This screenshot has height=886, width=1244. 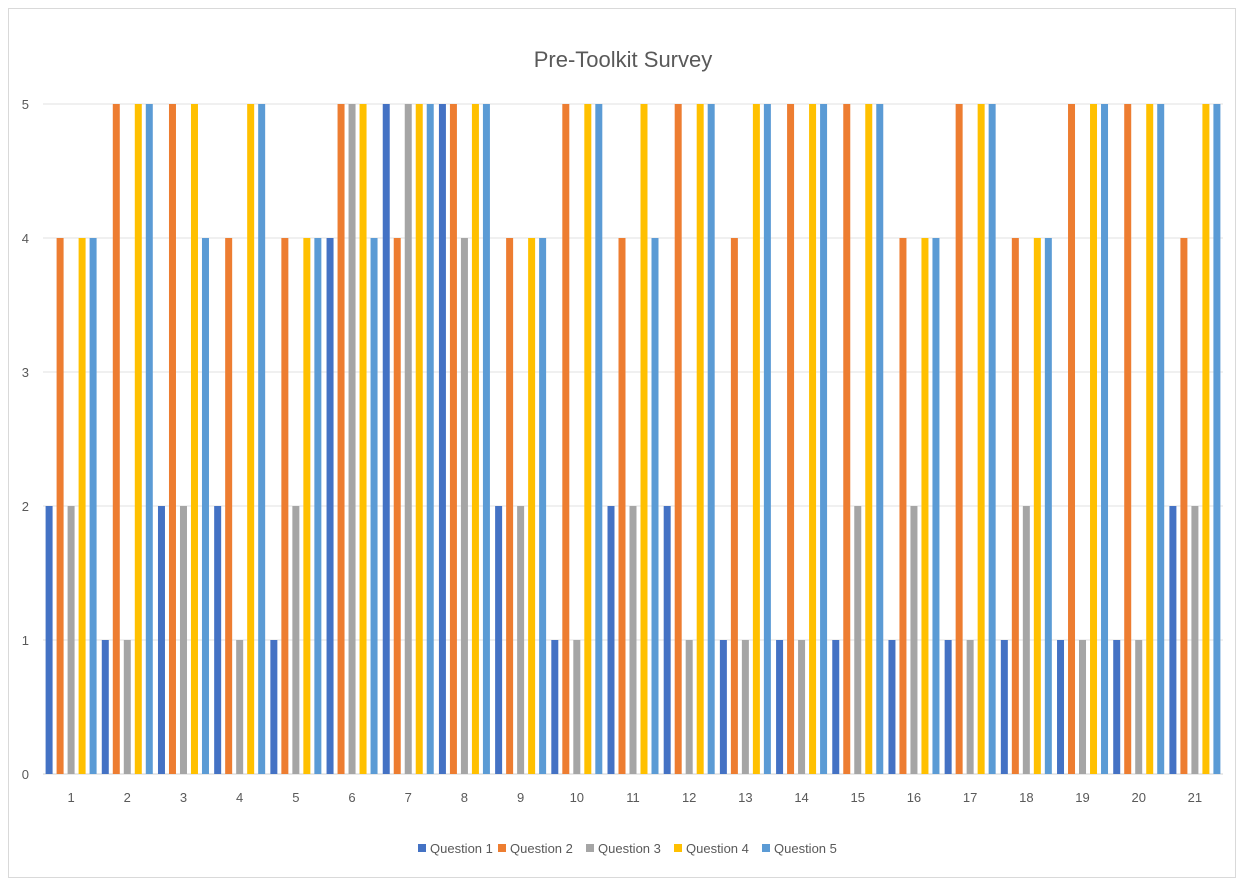 I want to click on x-tick-label: 5, so click(x=295, y=797).